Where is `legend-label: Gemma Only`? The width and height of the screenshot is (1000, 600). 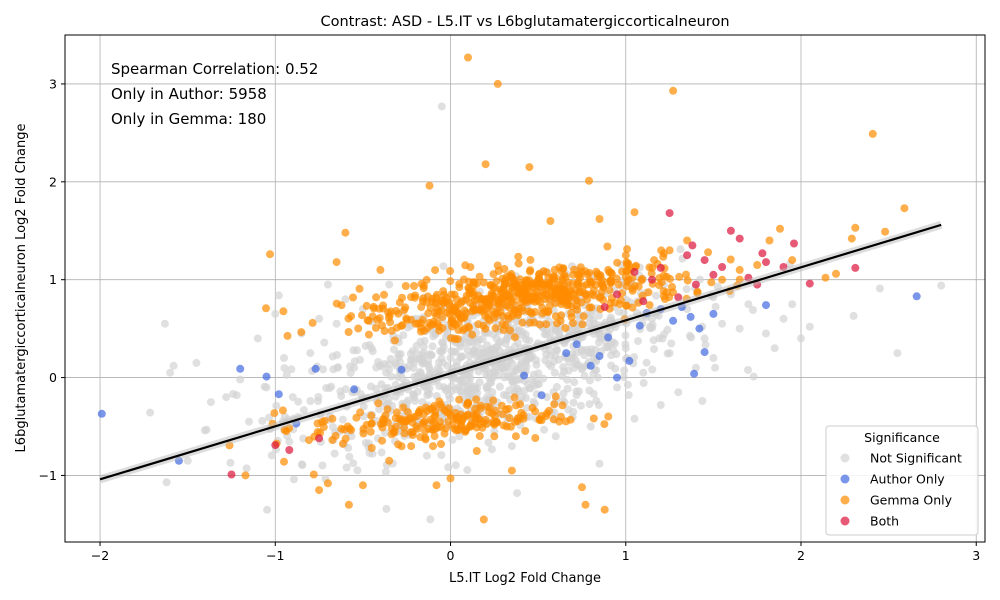
legend-label: Gemma Only is located at coordinates (911, 500).